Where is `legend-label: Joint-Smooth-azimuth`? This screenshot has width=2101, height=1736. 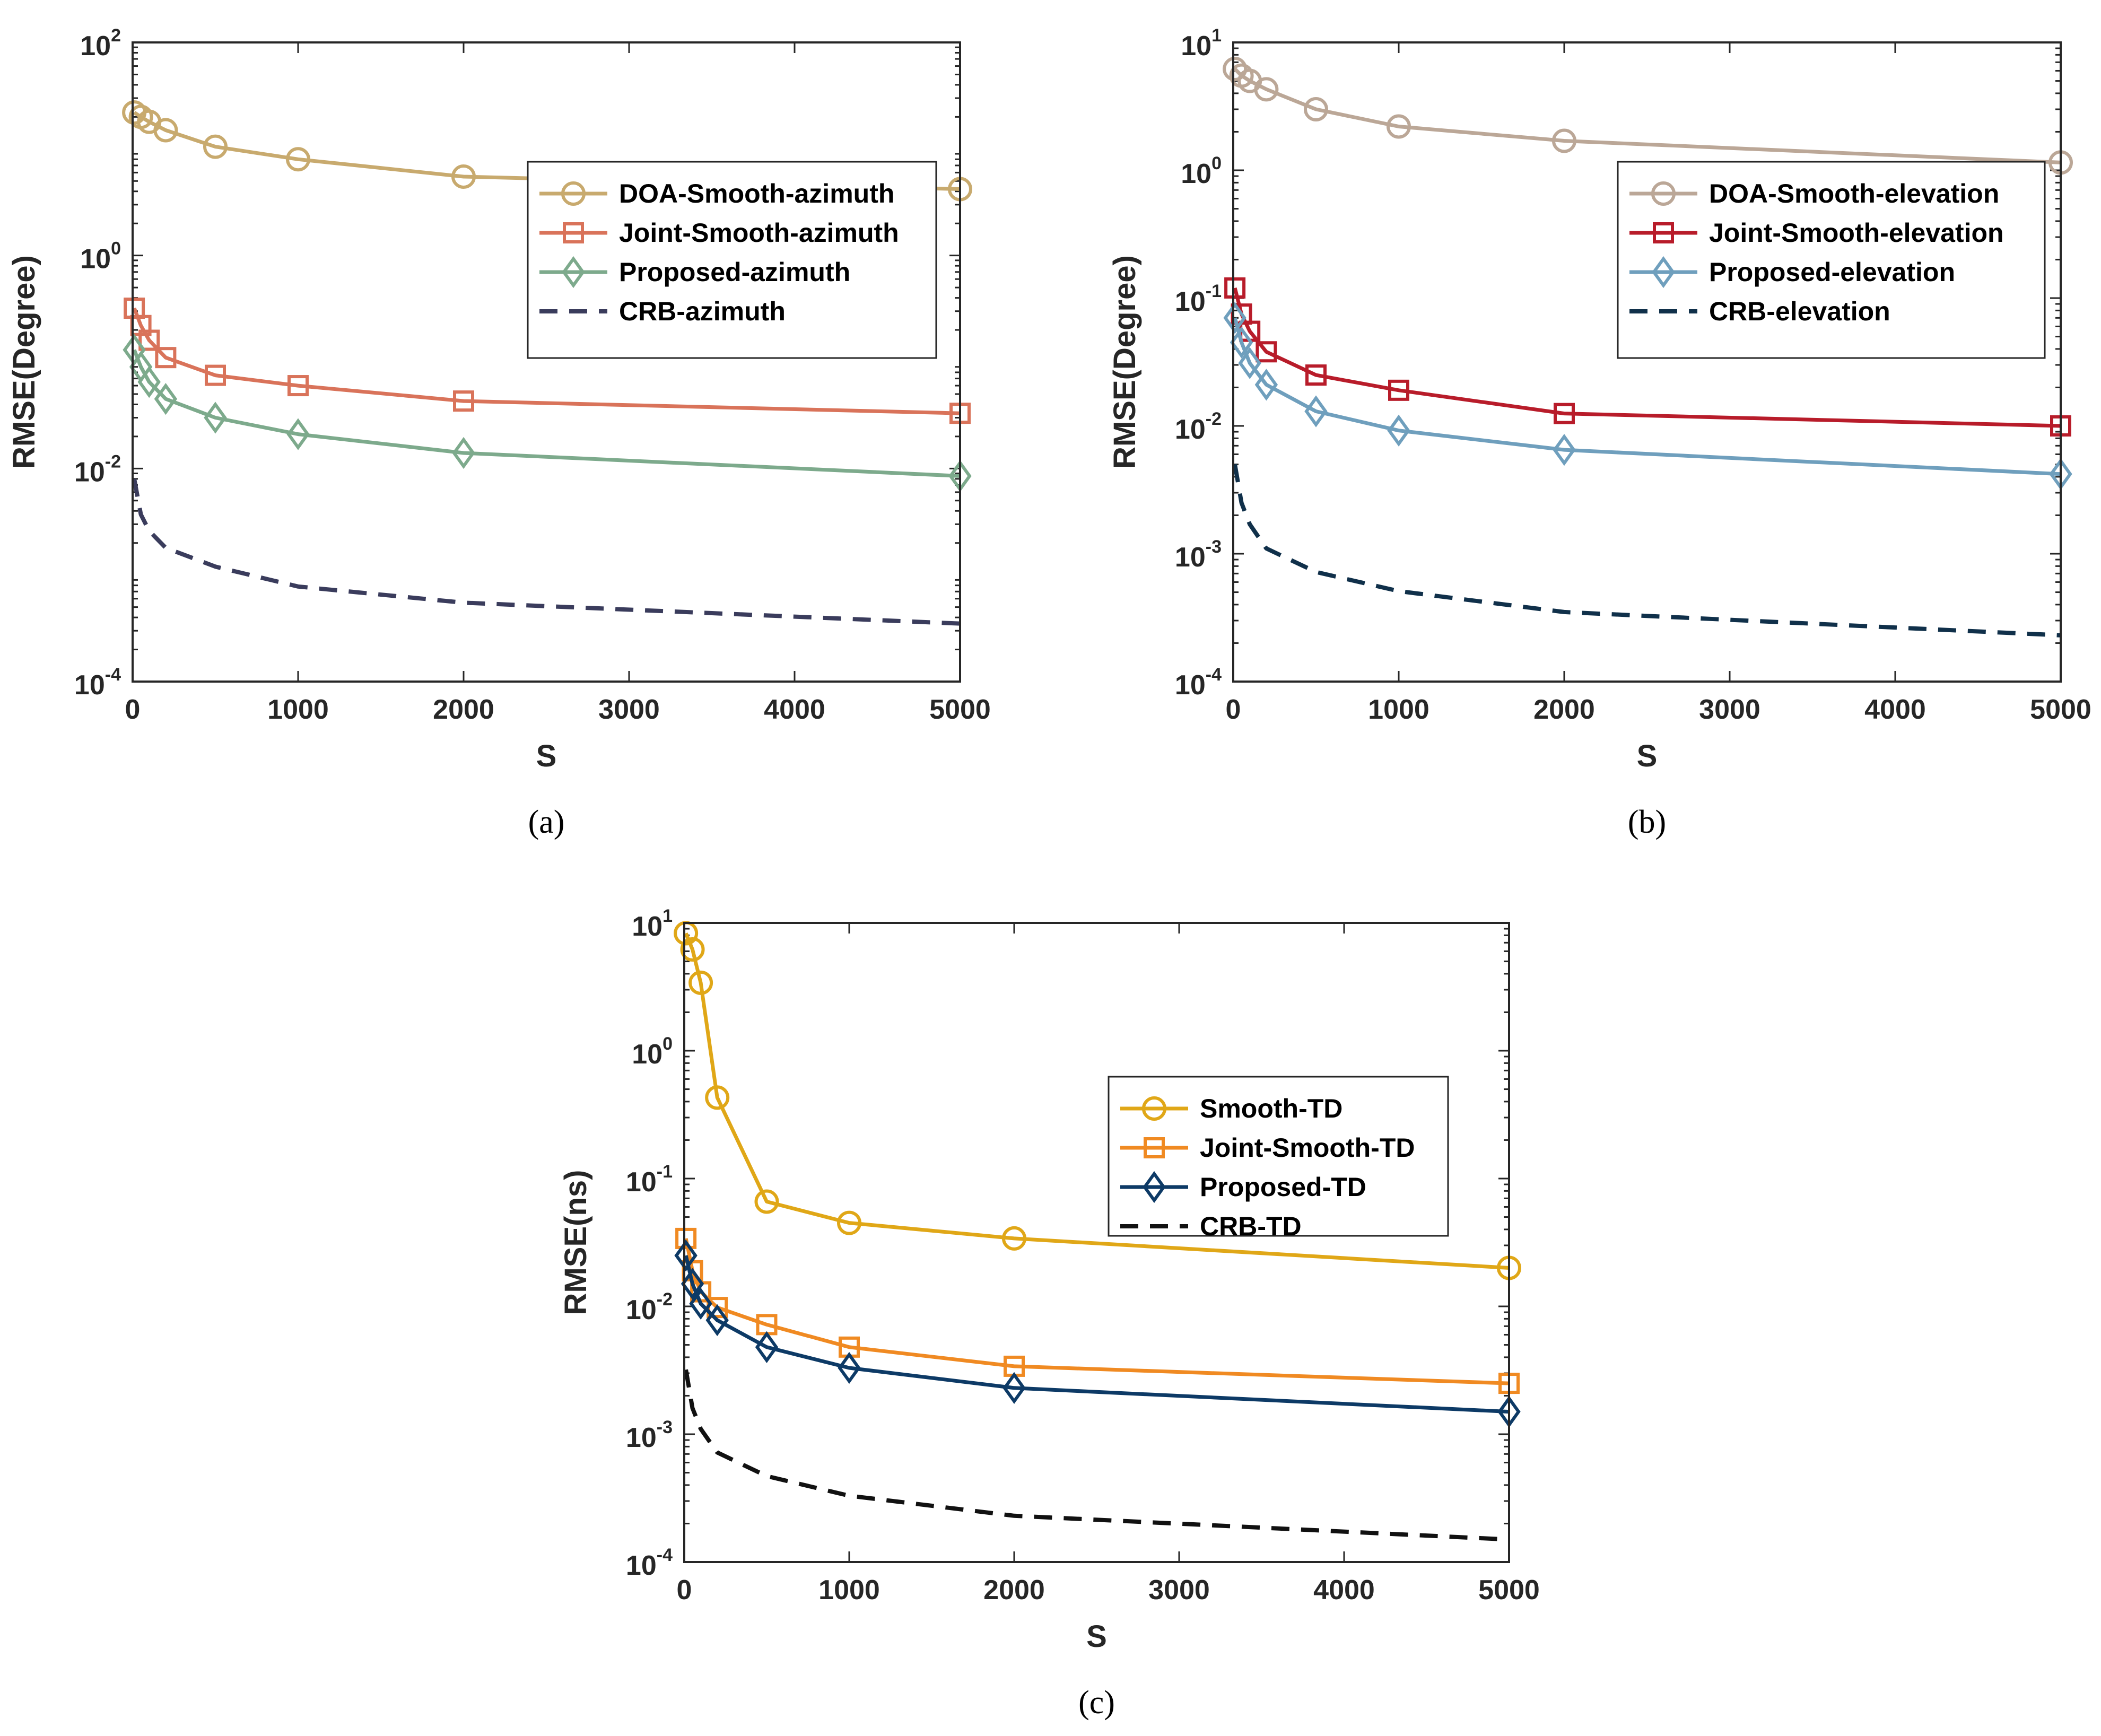
legend-label: Joint-Smooth-azimuth is located at coordinates (759, 233).